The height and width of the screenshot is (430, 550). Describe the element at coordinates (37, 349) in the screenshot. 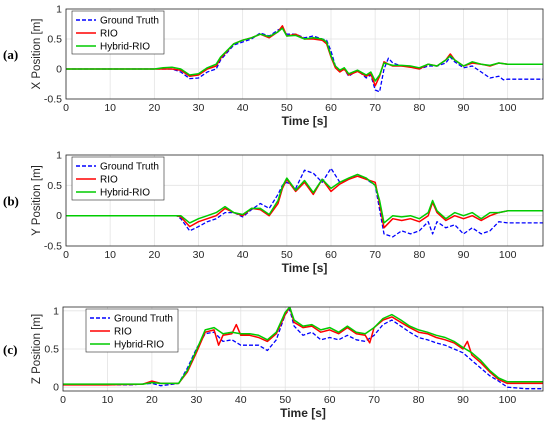

I see `y-axis-label: Z Position [m]` at that location.